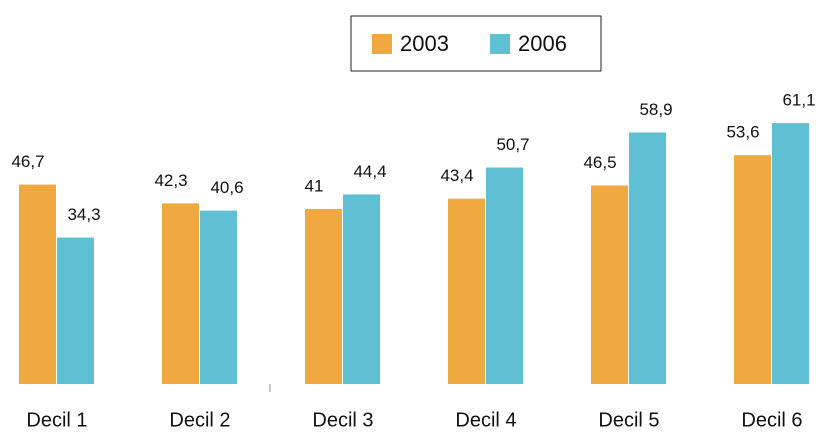 The image size is (816, 434). What do you see at coordinates (27, 161) in the screenshot?
I see `value-label: 46,7` at bounding box center [27, 161].